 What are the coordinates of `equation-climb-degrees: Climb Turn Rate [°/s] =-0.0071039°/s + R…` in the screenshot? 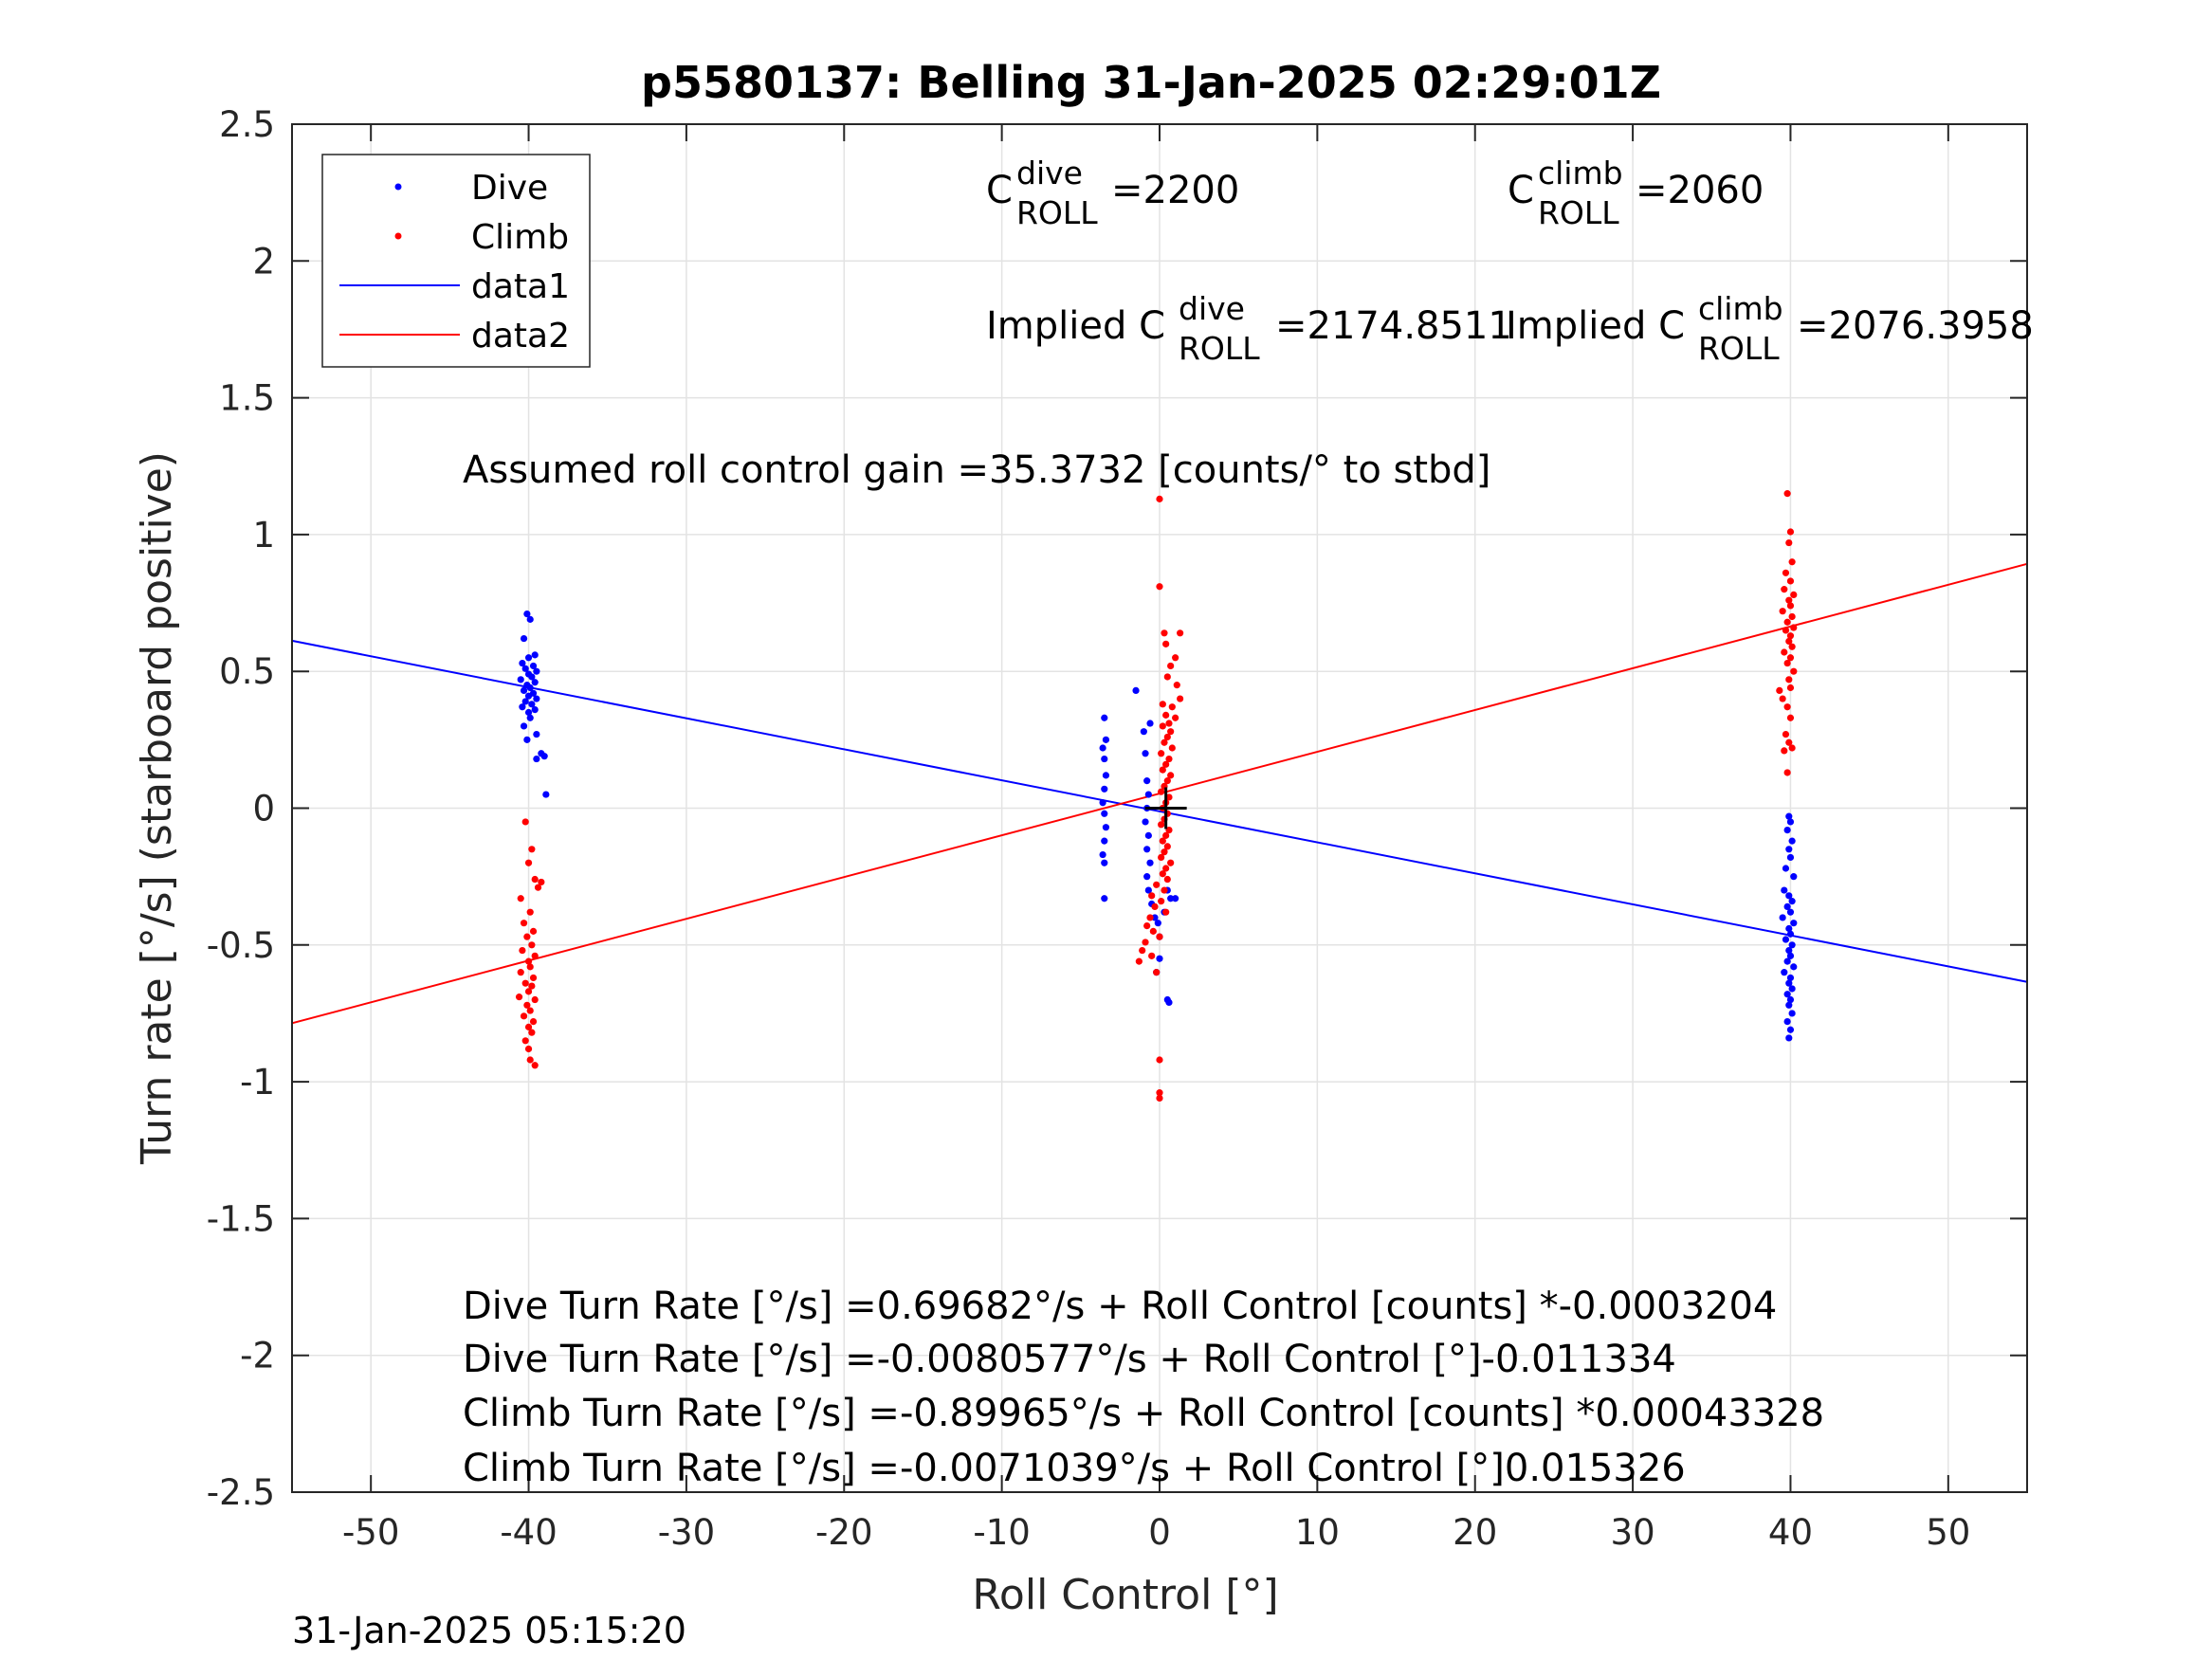 It's located at (1074, 1468).